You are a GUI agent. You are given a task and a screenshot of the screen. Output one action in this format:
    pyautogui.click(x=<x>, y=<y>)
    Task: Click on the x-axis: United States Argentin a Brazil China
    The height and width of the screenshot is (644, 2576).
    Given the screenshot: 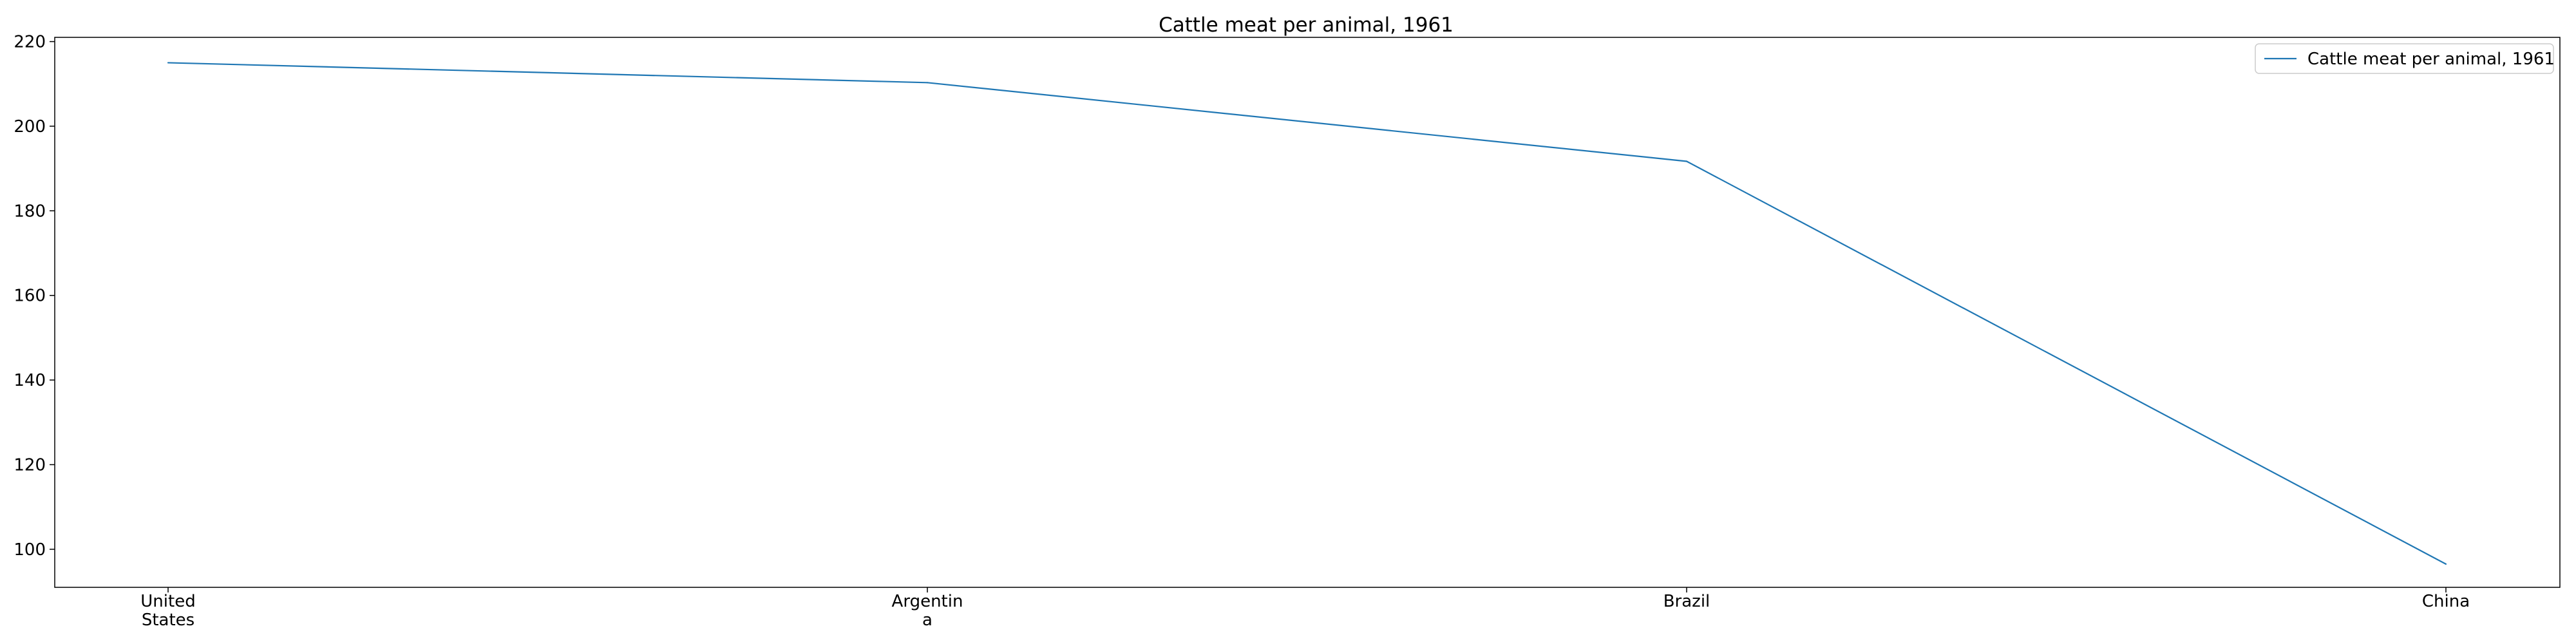 What is the action you would take?
    pyautogui.click(x=1305, y=608)
    